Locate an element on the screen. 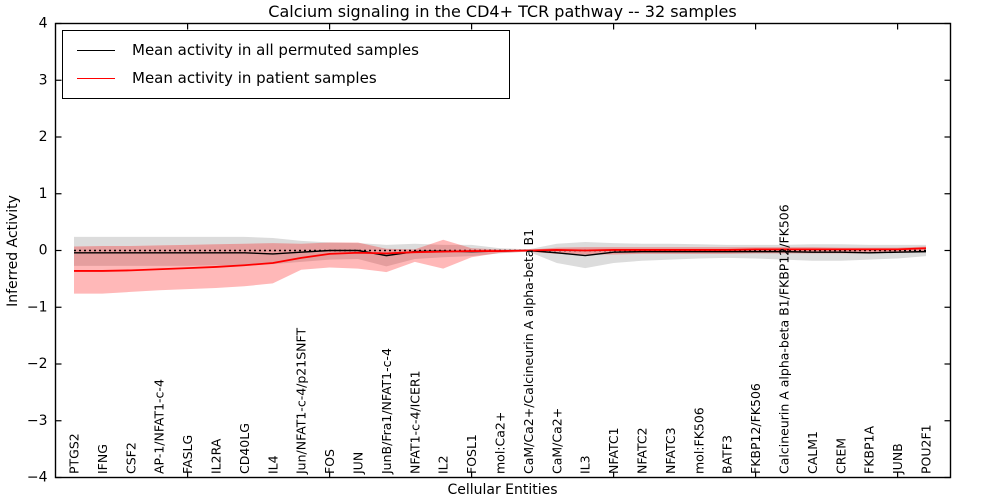 This screenshot has height=500, width=1000. y-tick-label: −3 is located at coordinates (37, 421).